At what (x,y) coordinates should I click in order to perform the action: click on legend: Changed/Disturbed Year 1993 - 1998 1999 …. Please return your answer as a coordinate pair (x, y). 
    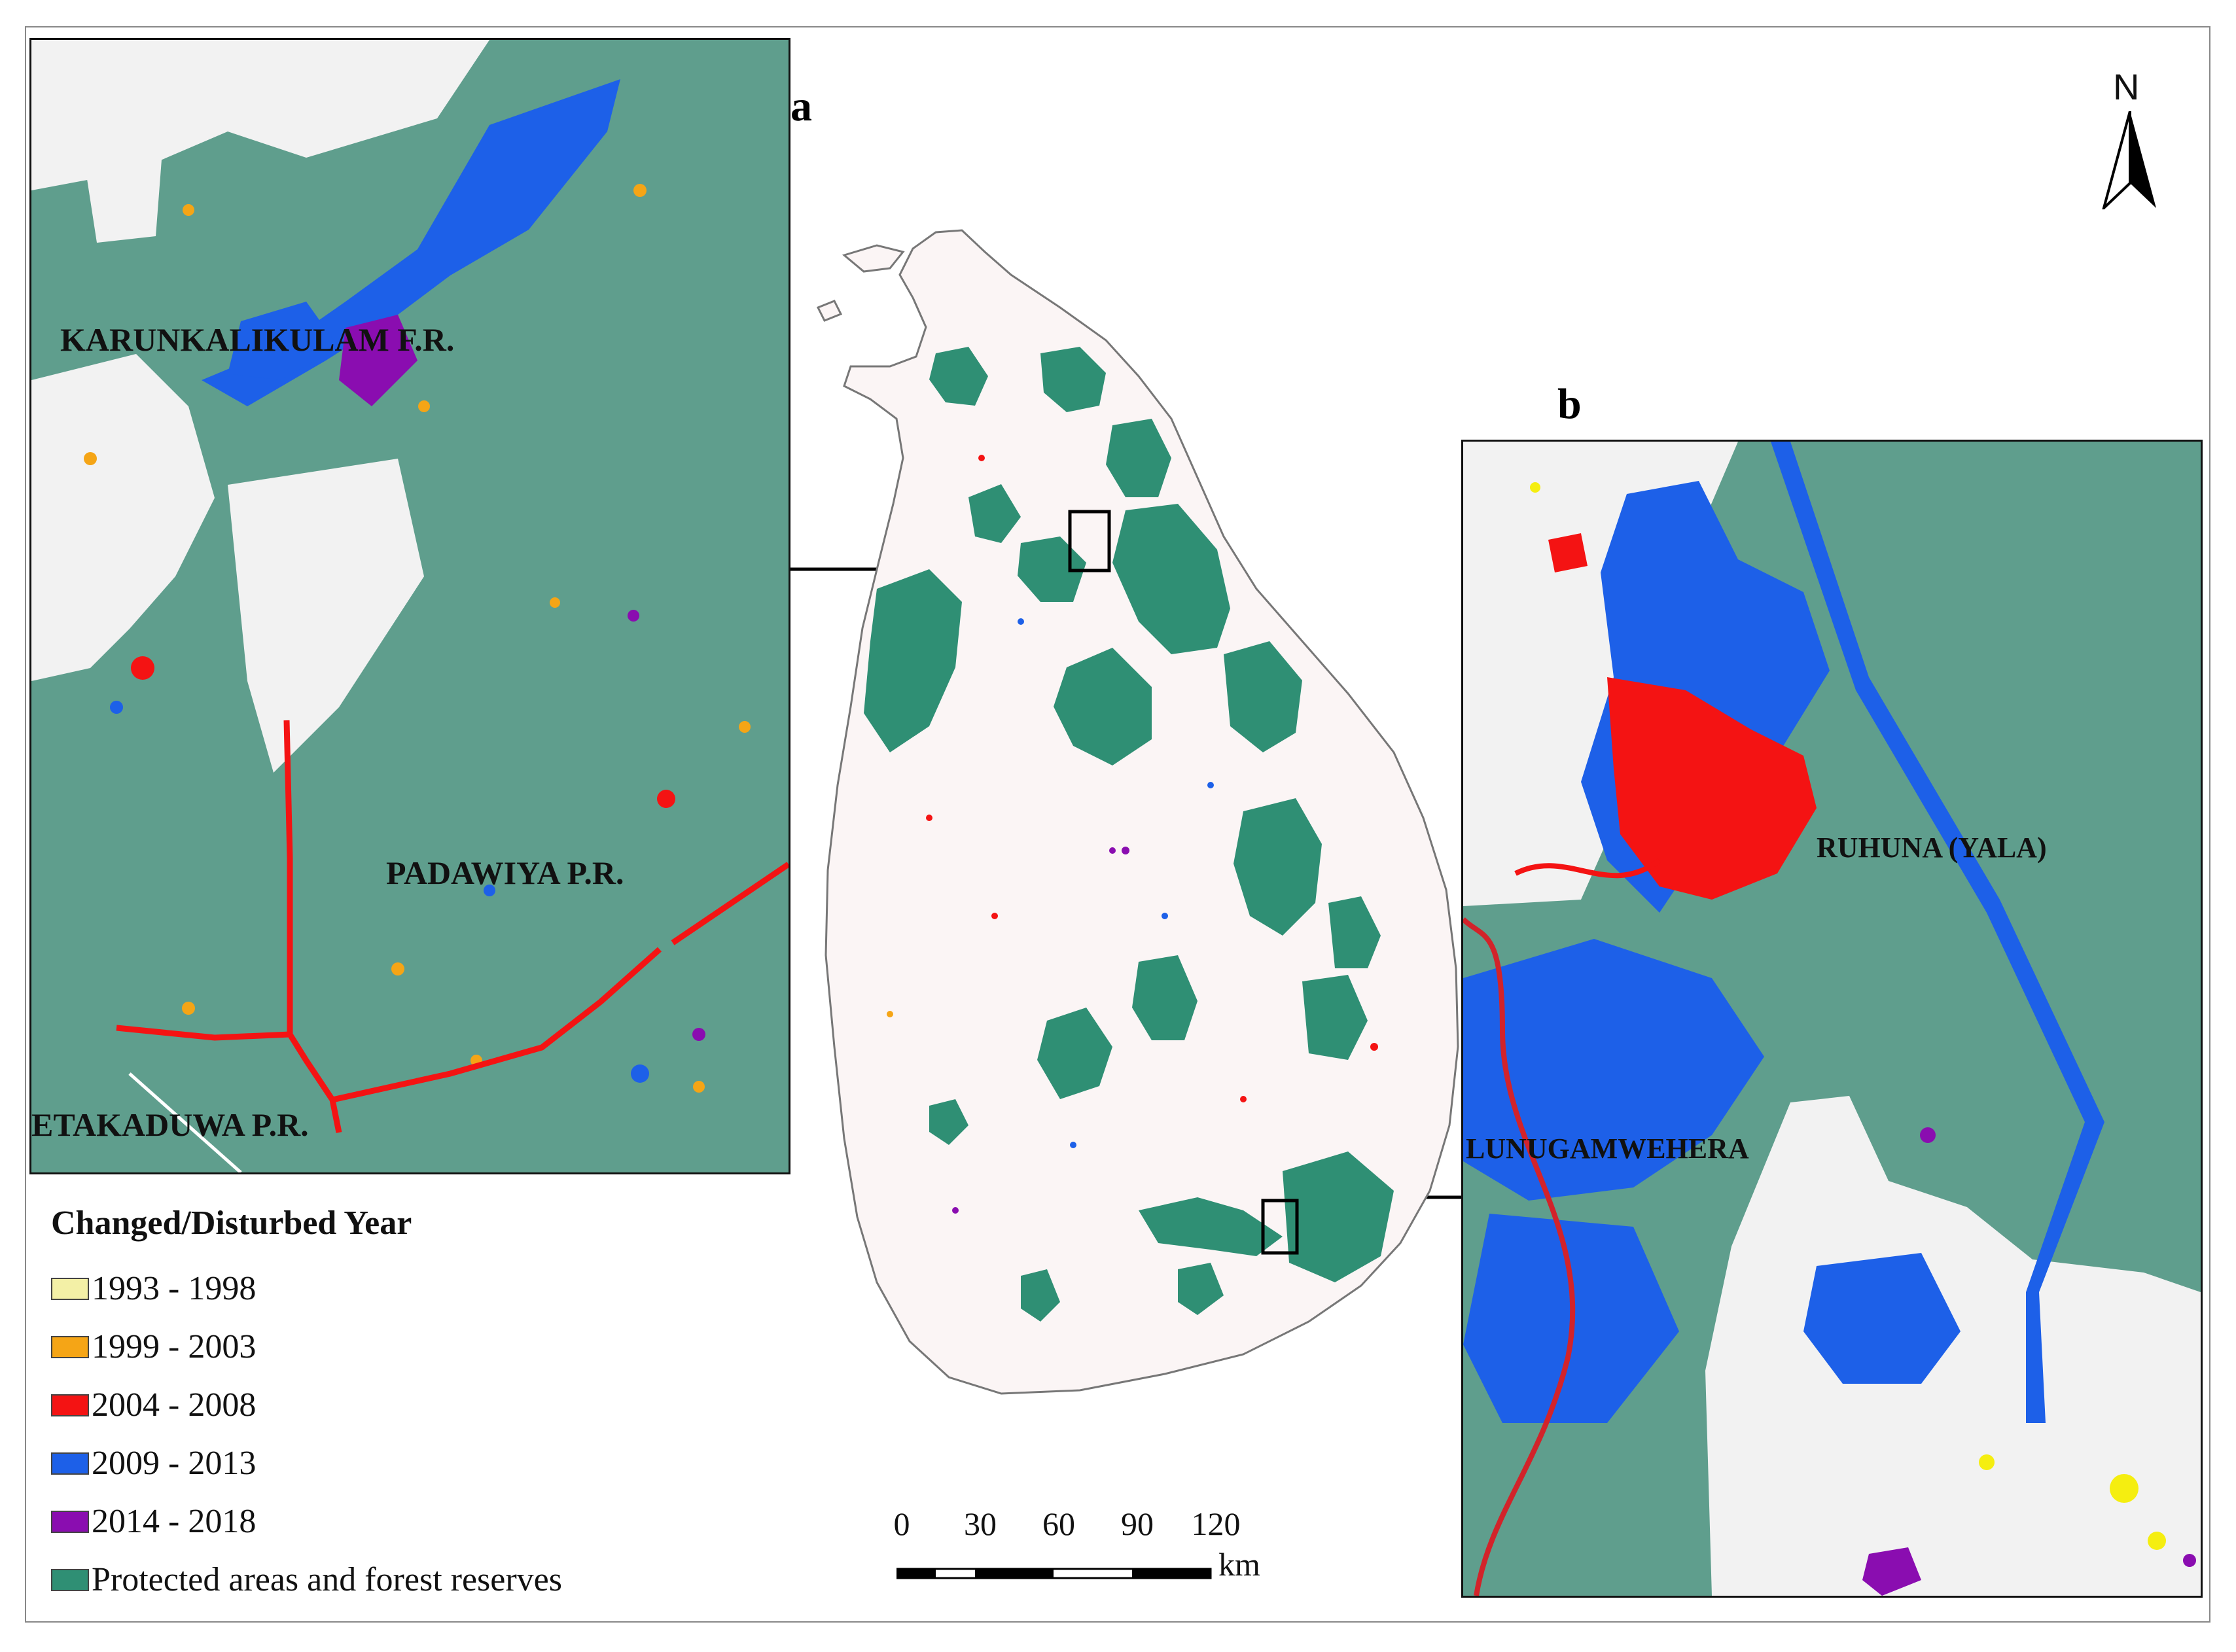
    Looking at the image, I should click on (411, 1406).